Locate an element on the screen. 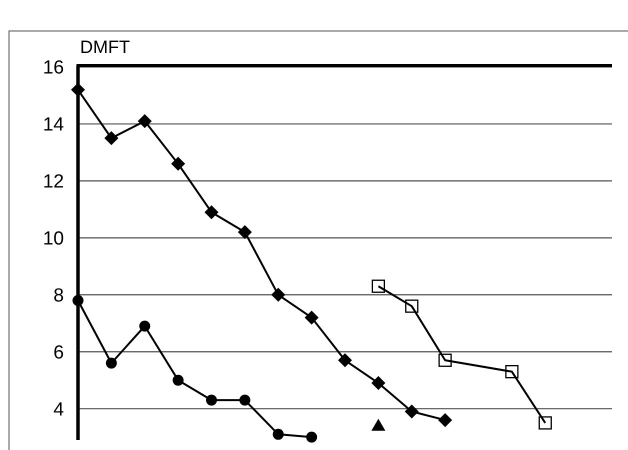  y-axis-title: DMFT is located at coordinates (105, 47).